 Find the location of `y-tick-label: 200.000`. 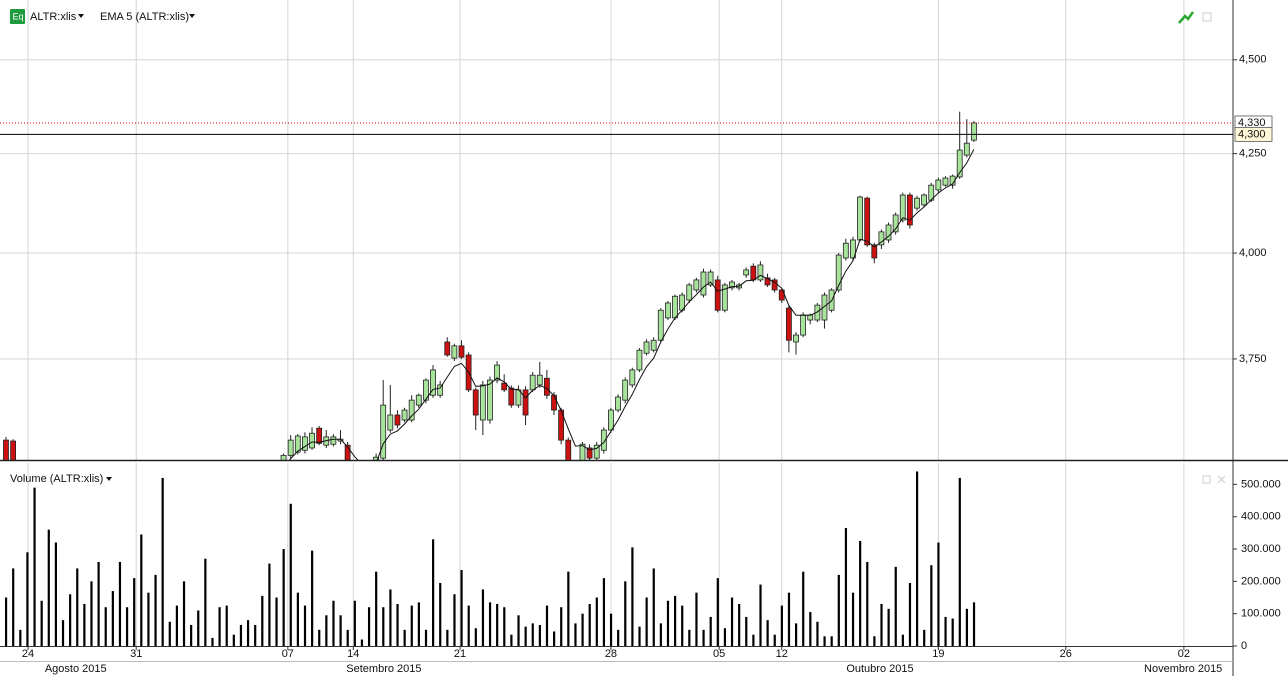

y-tick-label: 200.000 is located at coordinates (1261, 581).